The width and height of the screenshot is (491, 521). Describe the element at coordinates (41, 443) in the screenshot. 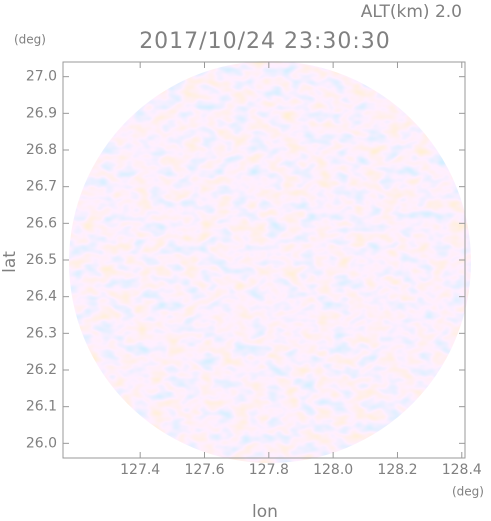

I see `y-tick-label: 26.0` at that location.